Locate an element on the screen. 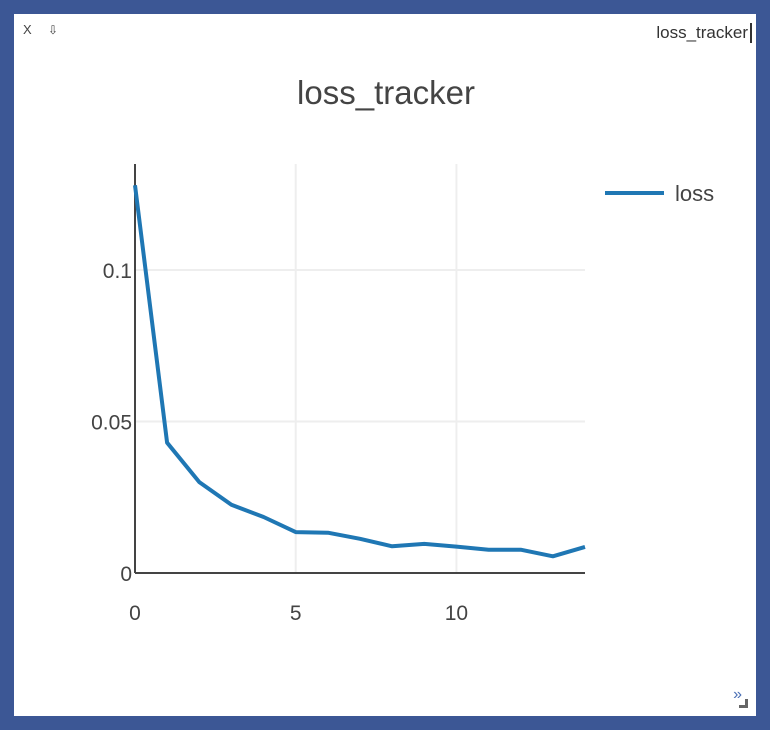 Image resolution: width=770 pixels, height=730 pixels. legend: loss is located at coordinates (659, 193).